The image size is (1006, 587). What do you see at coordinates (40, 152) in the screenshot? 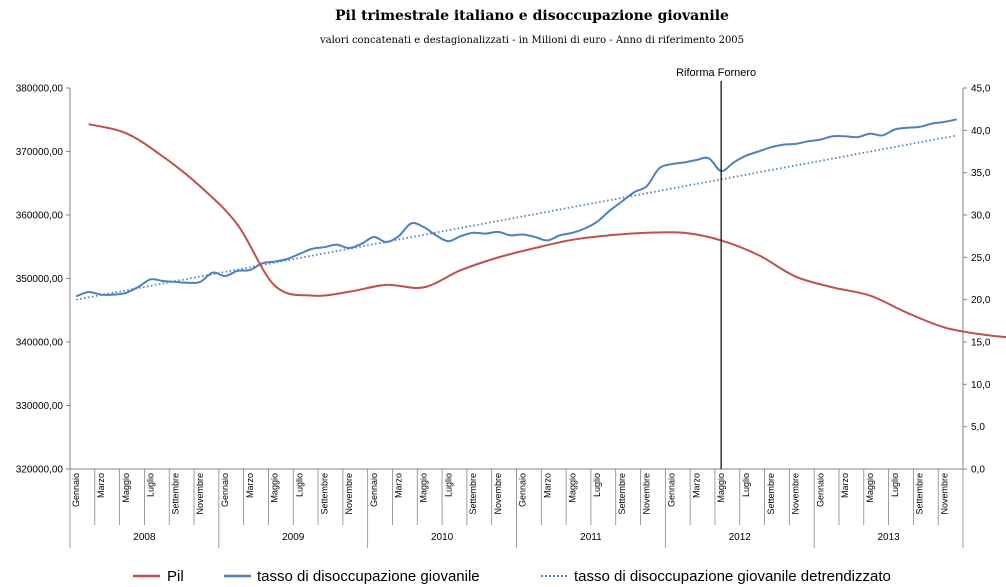
I see `y-left-tick-label: 370000,00` at bounding box center [40, 152].